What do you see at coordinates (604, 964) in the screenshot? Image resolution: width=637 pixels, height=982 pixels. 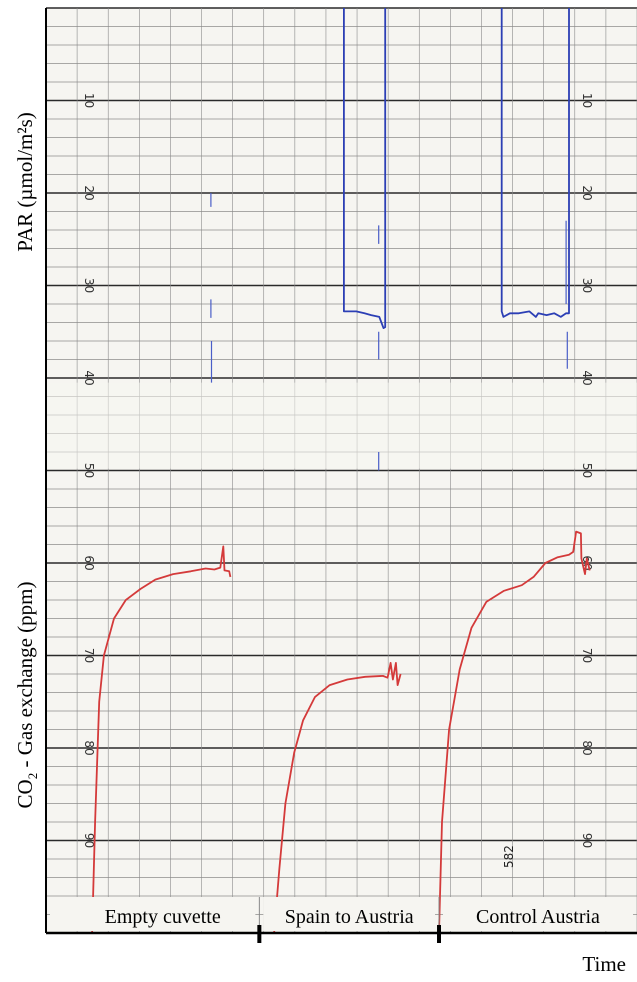 I see `x-axis-label: Time` at bounding box center [604, 964].